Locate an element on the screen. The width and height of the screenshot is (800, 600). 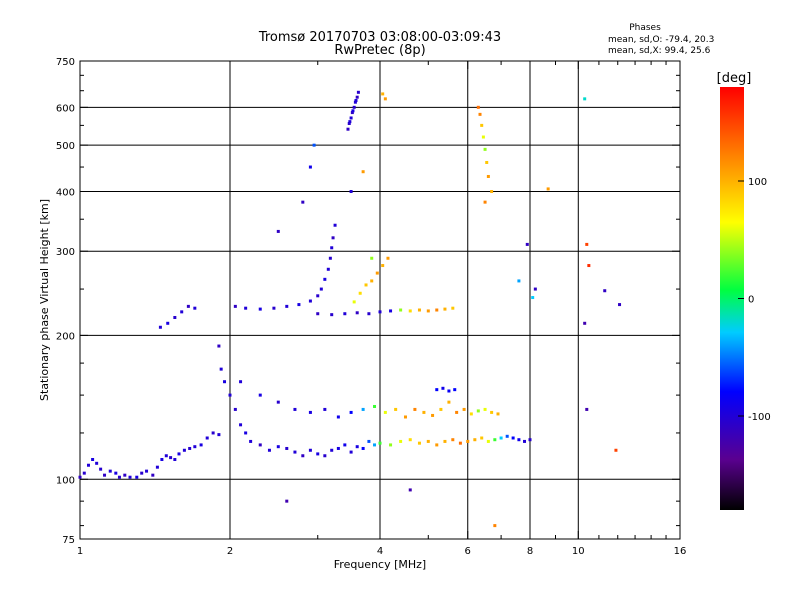
y-tick-label: 200 is located at coordinates (65, 336).